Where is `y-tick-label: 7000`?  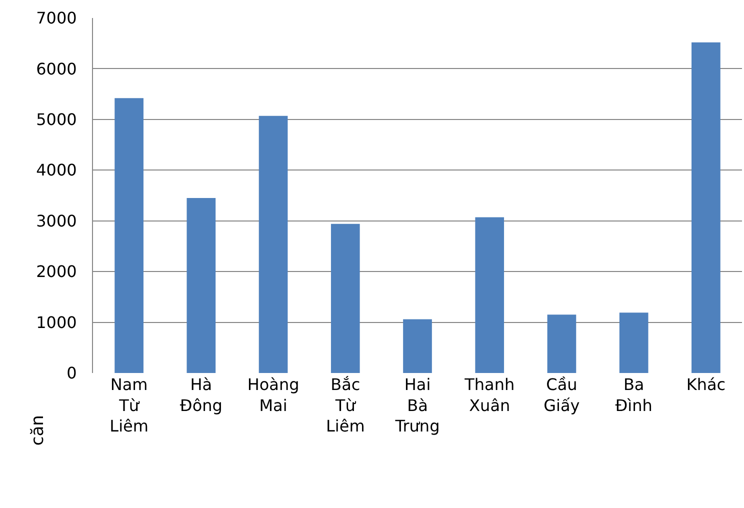
y-tick-label: 7000 is located at coordinates (56, 18).